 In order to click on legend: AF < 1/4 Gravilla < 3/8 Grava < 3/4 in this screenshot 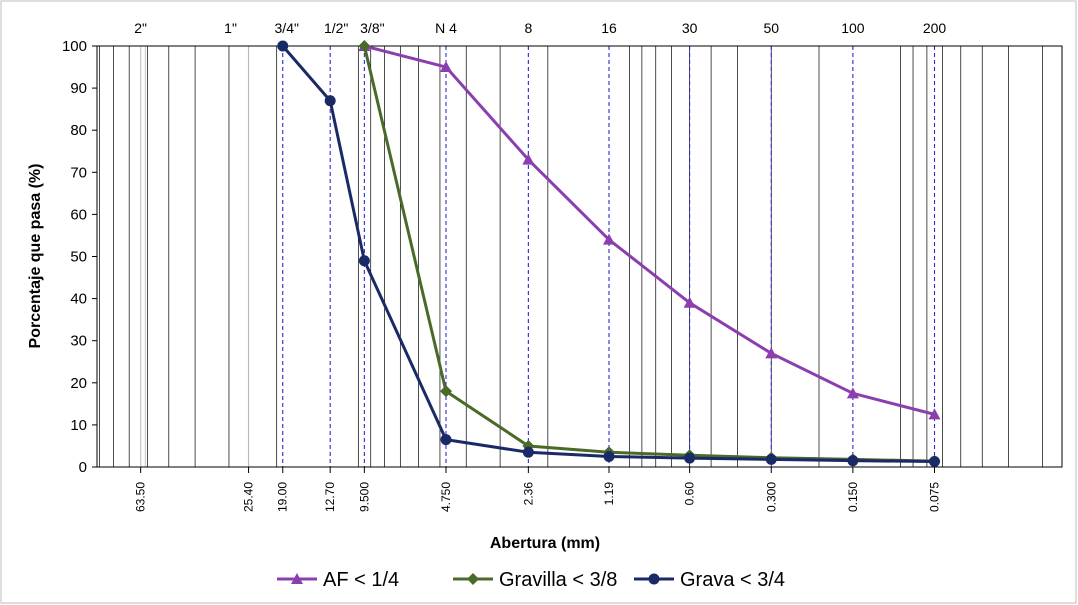, I will do `click(531, 580)`.